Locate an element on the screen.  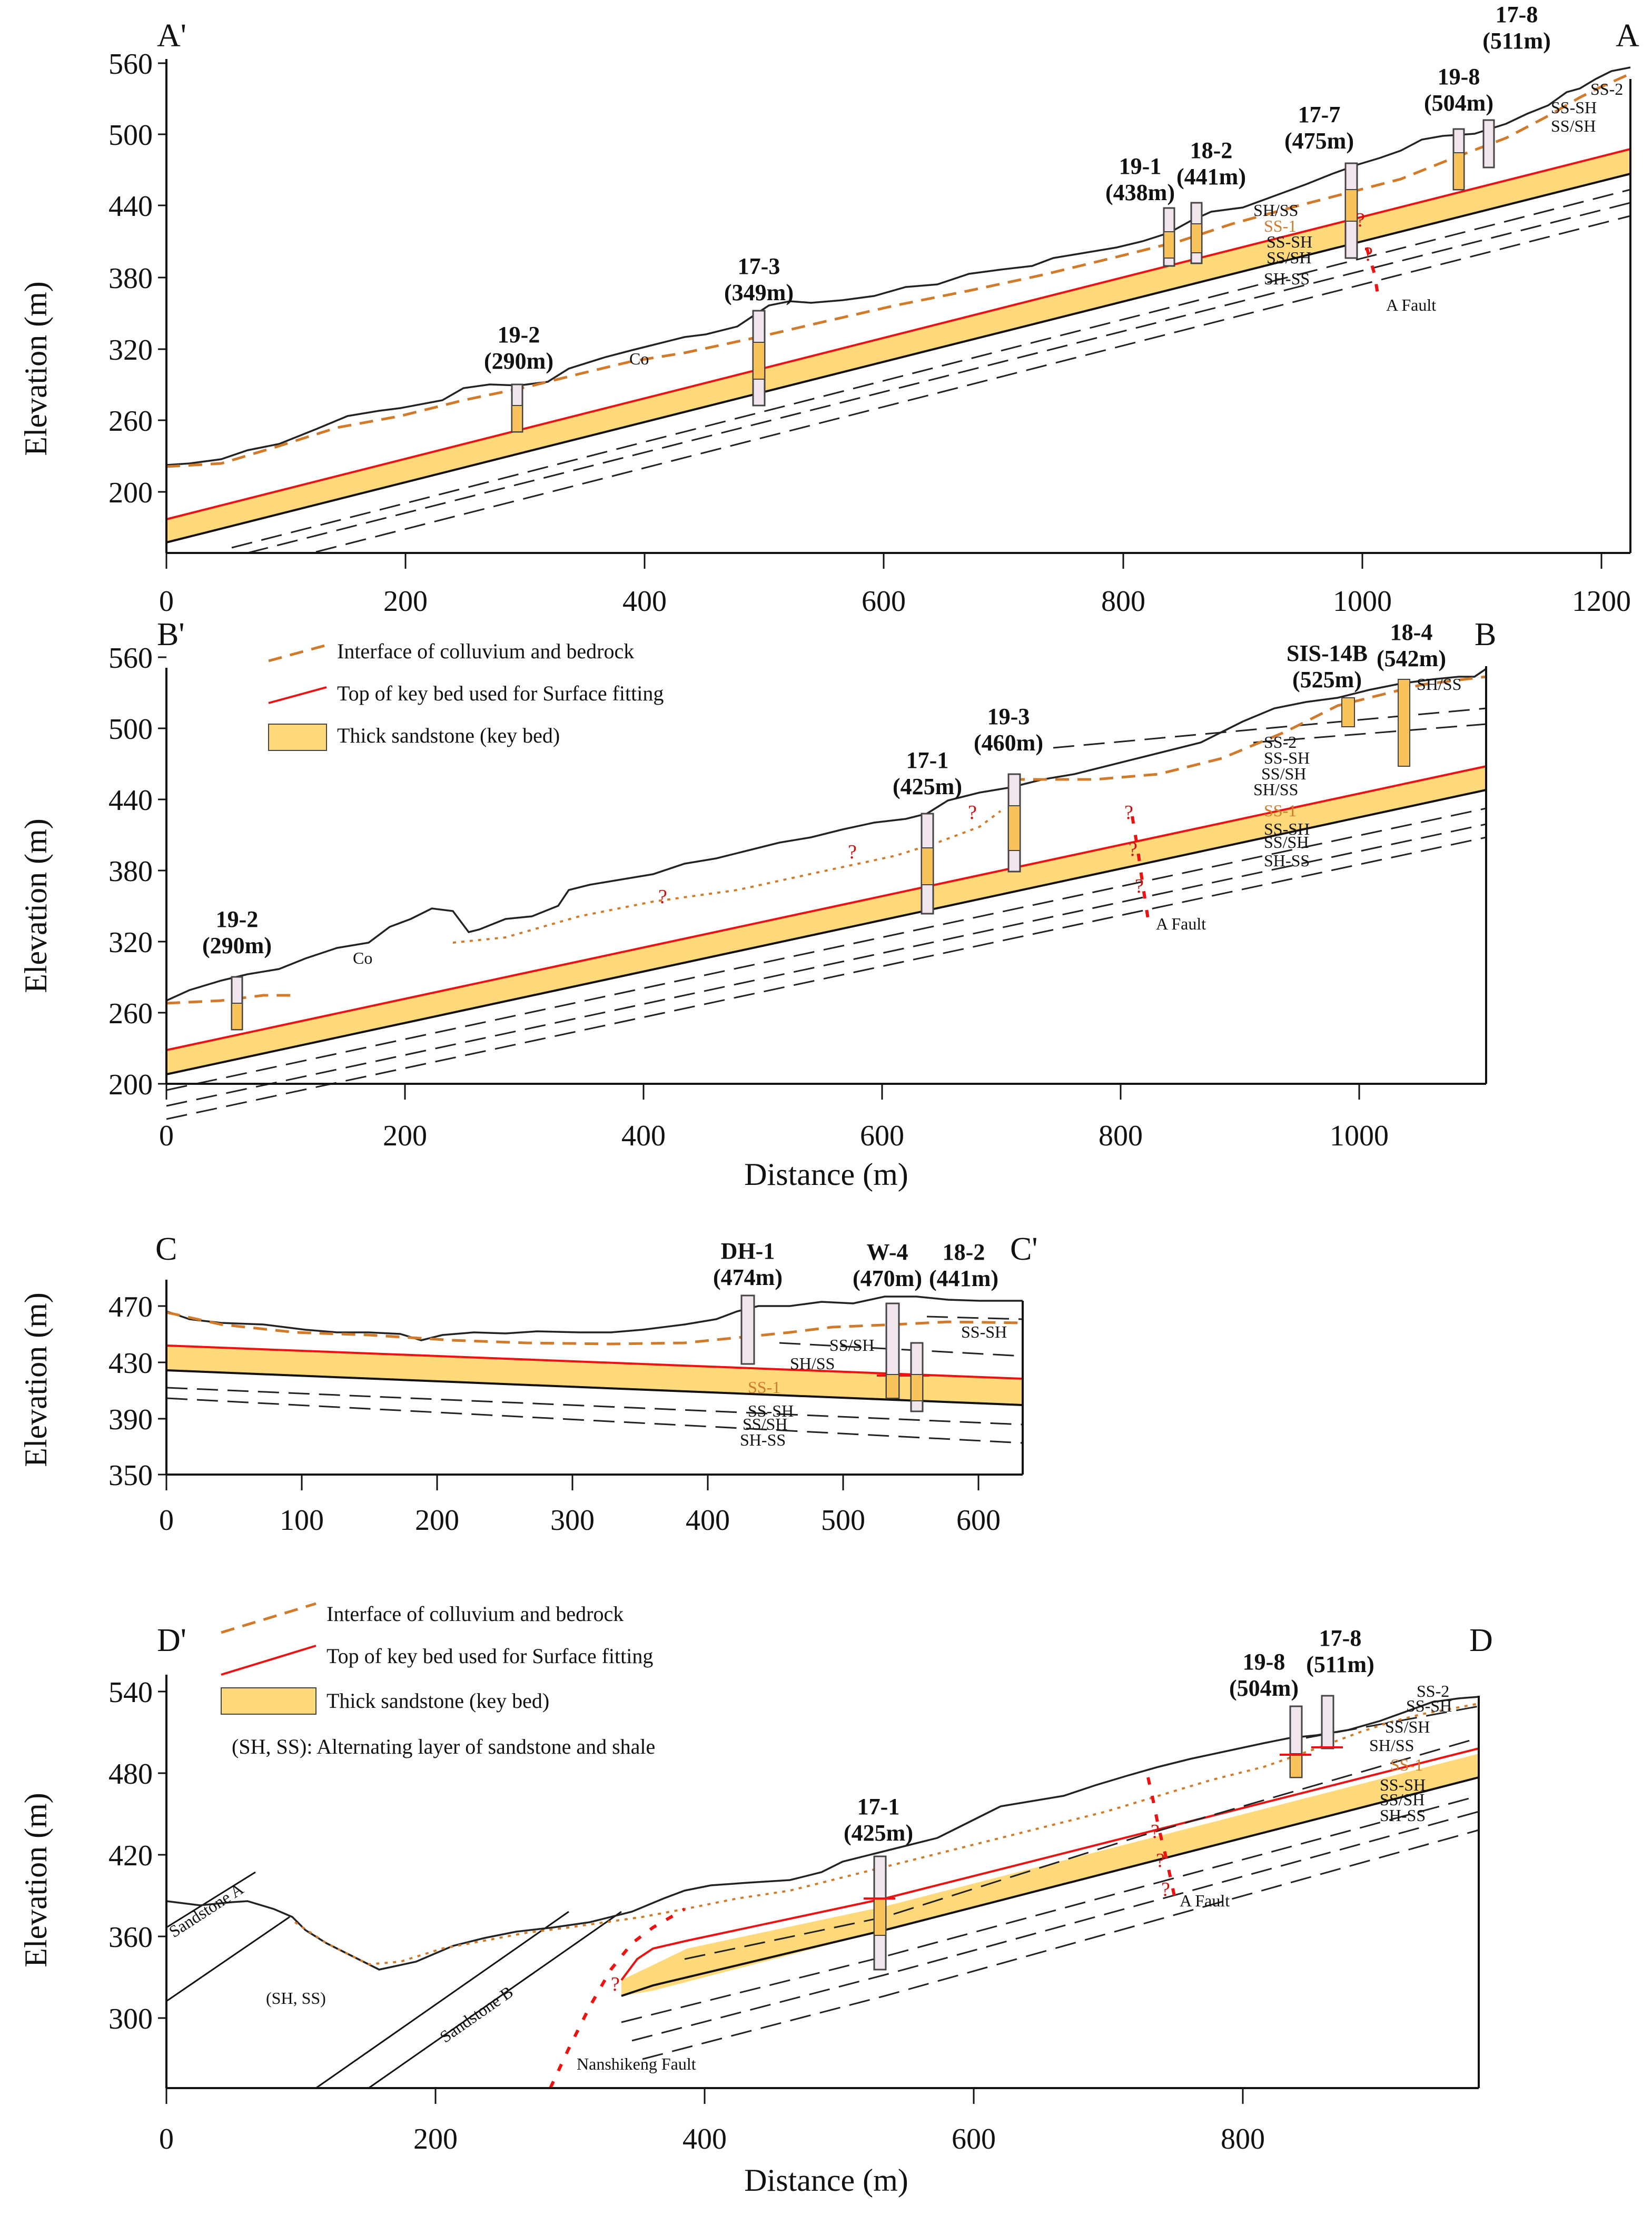
panel-b-colluvium-interface is located at coordinates (1249, 728).